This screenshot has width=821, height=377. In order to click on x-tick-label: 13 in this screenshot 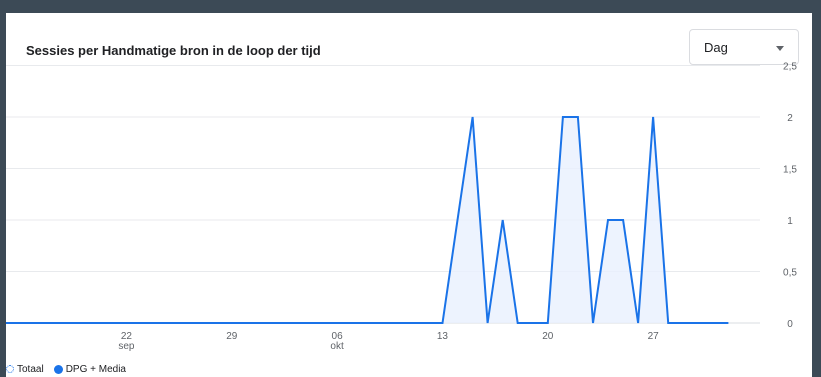, I will do `click(443, 336)`.